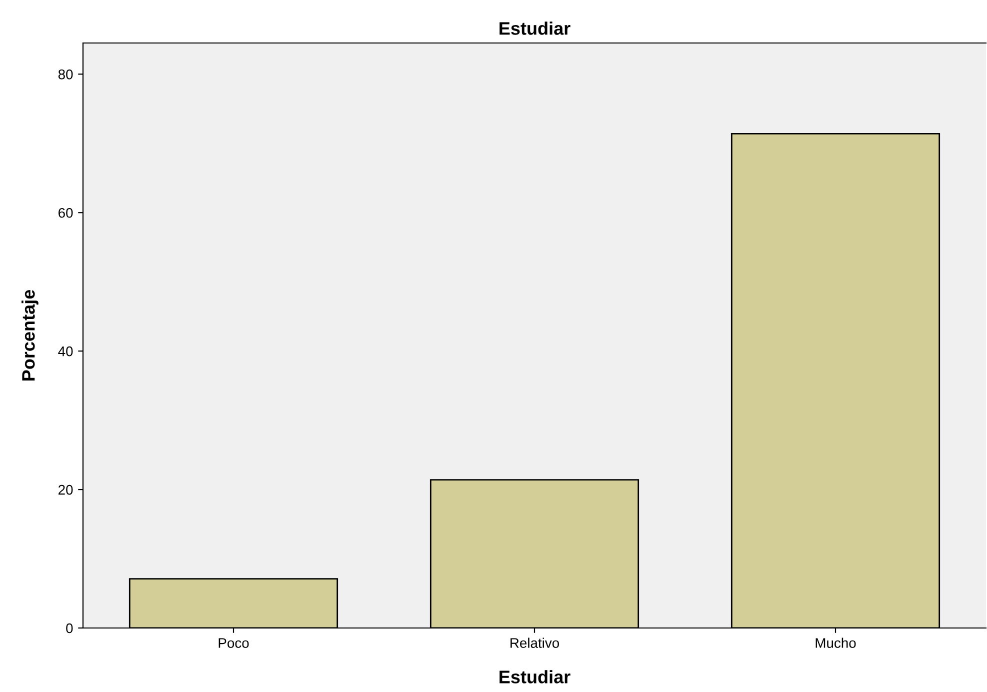 The image size is (987, 692). Describe the element at coordinates (233, 643) in the screenshot. I see `x-tick-label: Poco` at that location.